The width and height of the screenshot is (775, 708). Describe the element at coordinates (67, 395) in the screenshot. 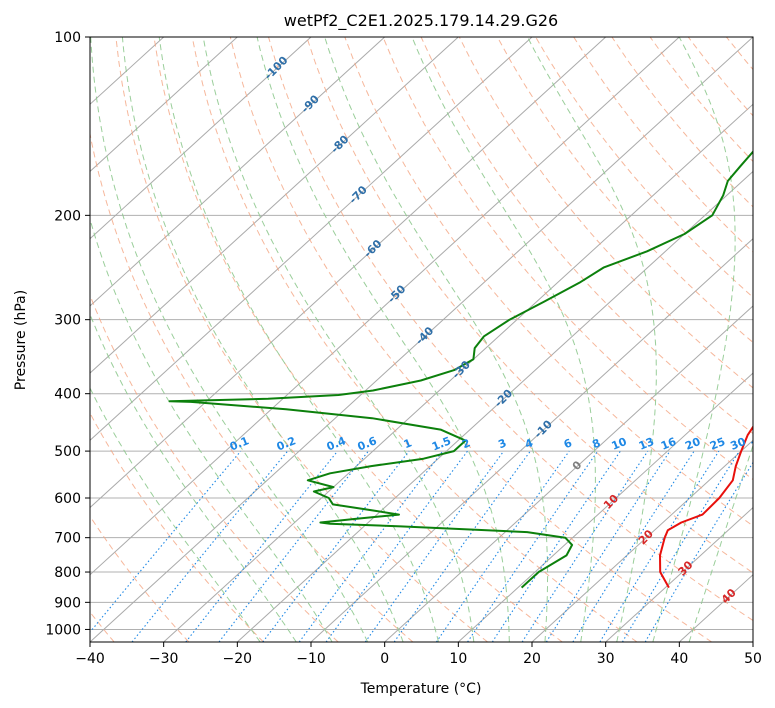

I see `y-tick-label: 400` at that location.